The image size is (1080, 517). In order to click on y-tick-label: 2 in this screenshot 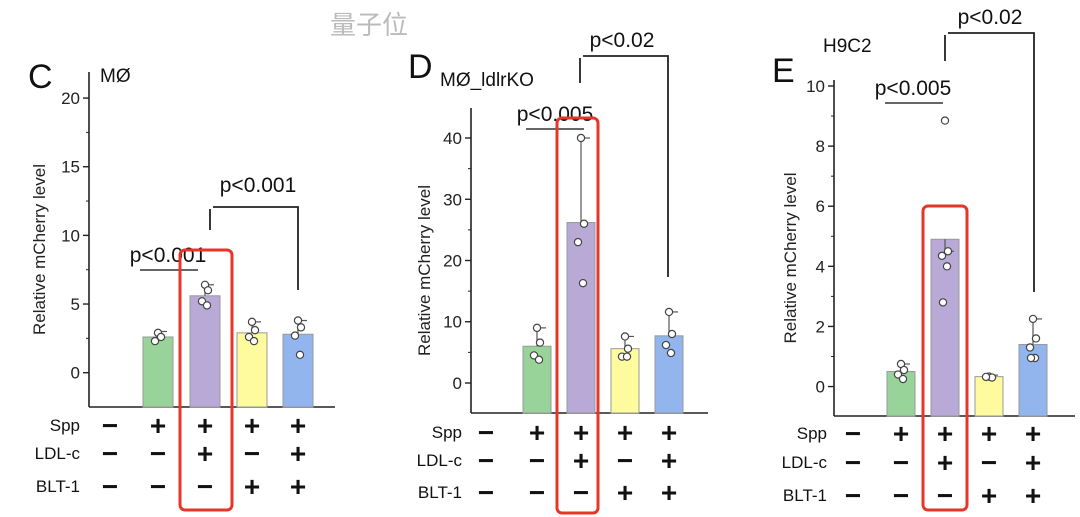, I will do `click(820, 326)`.